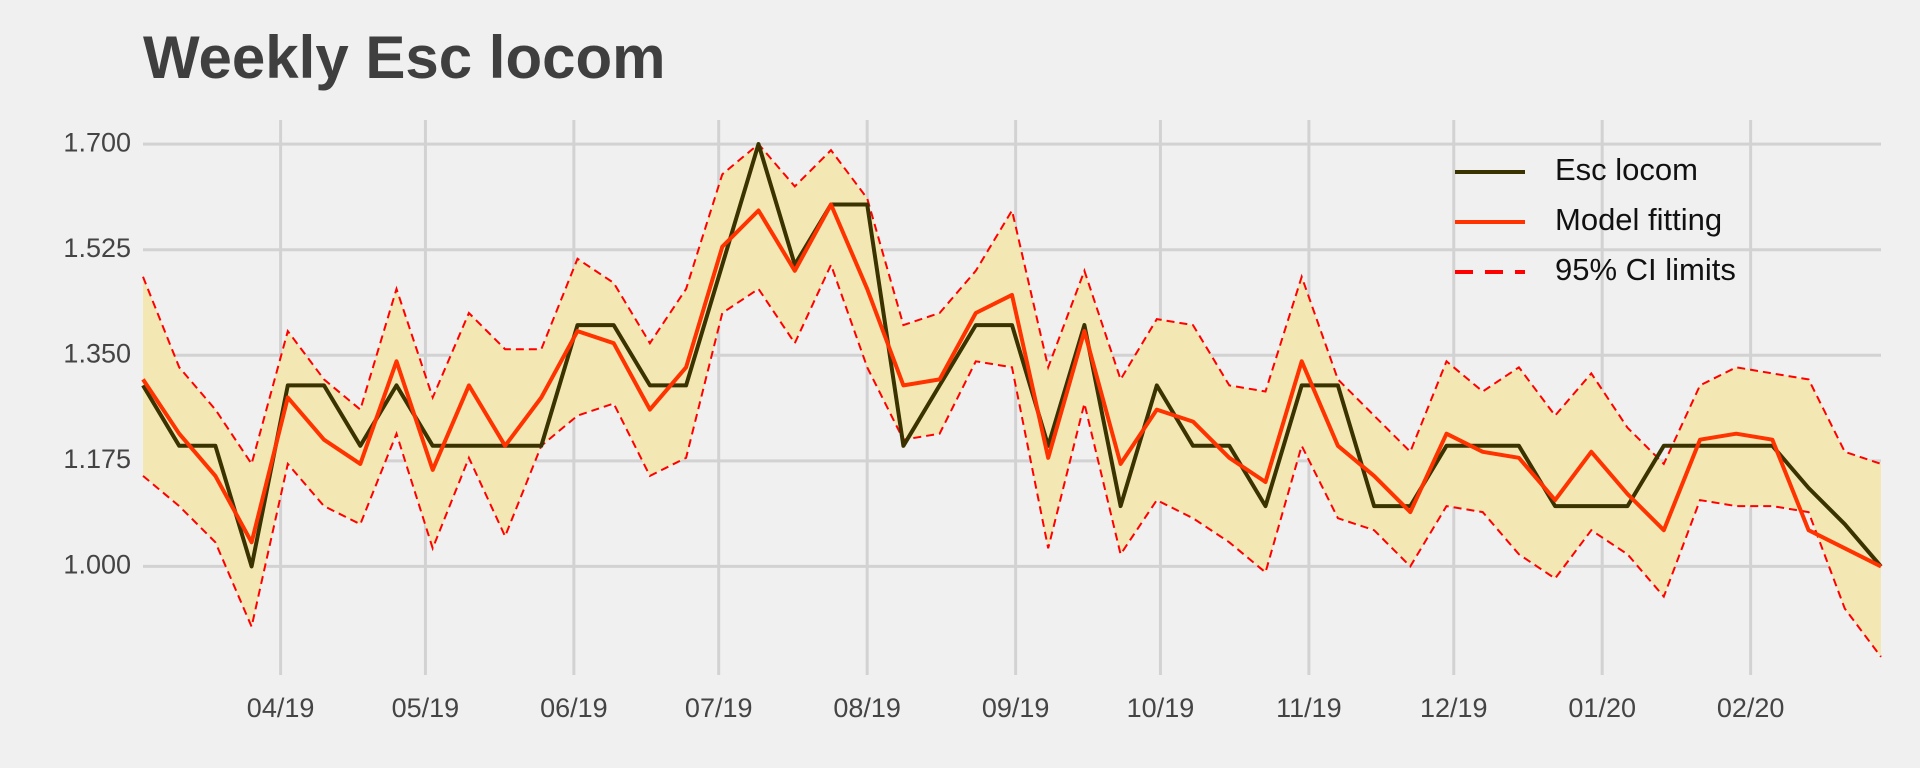 This screenshot has height=768, width=1920. I want to click on x-tick-label: 11/19, so click(1309, 708).